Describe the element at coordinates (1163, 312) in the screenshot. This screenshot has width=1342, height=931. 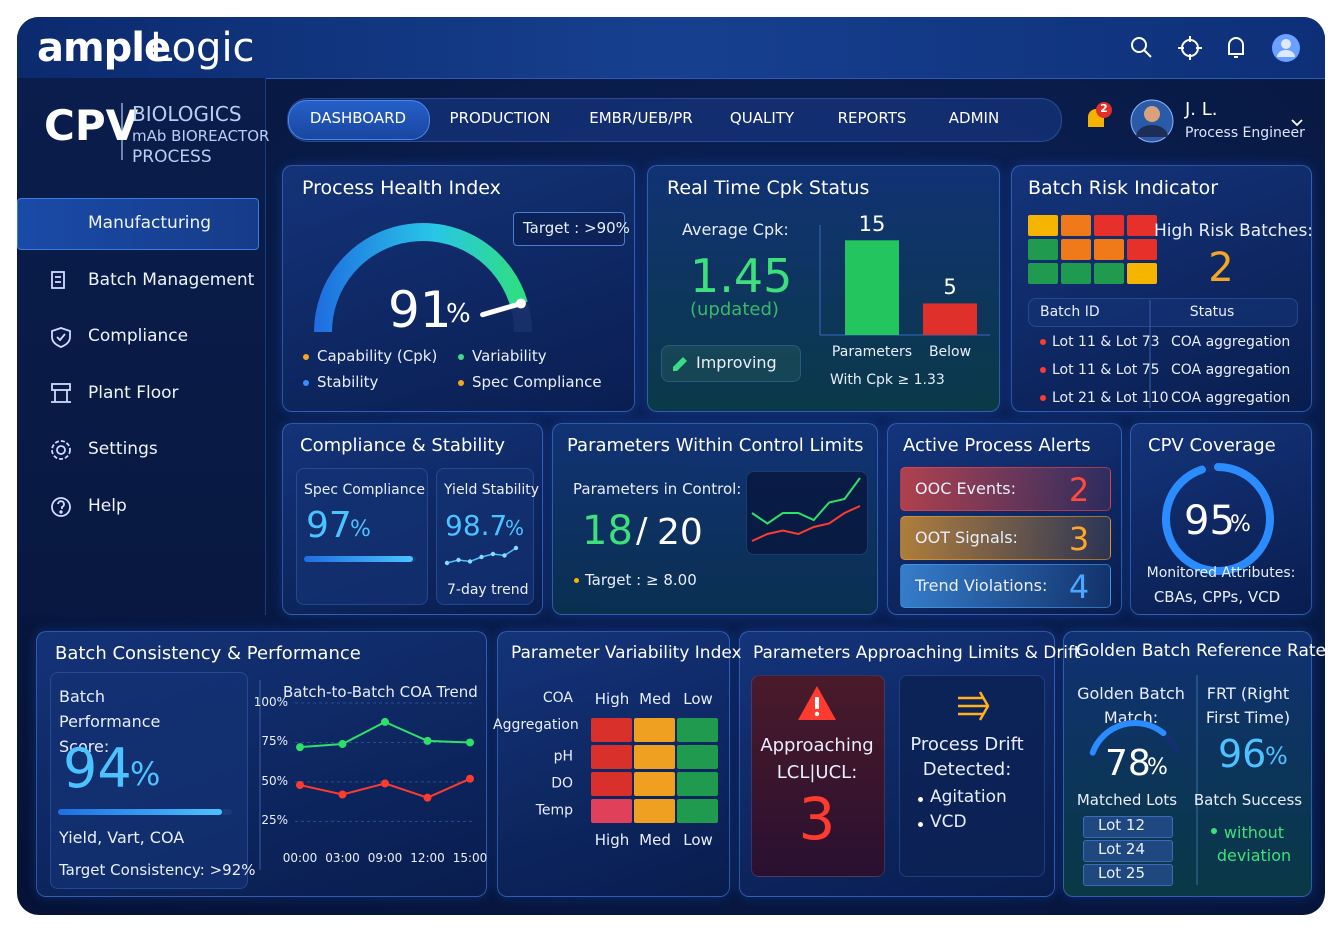
I see `table-header` at that location.